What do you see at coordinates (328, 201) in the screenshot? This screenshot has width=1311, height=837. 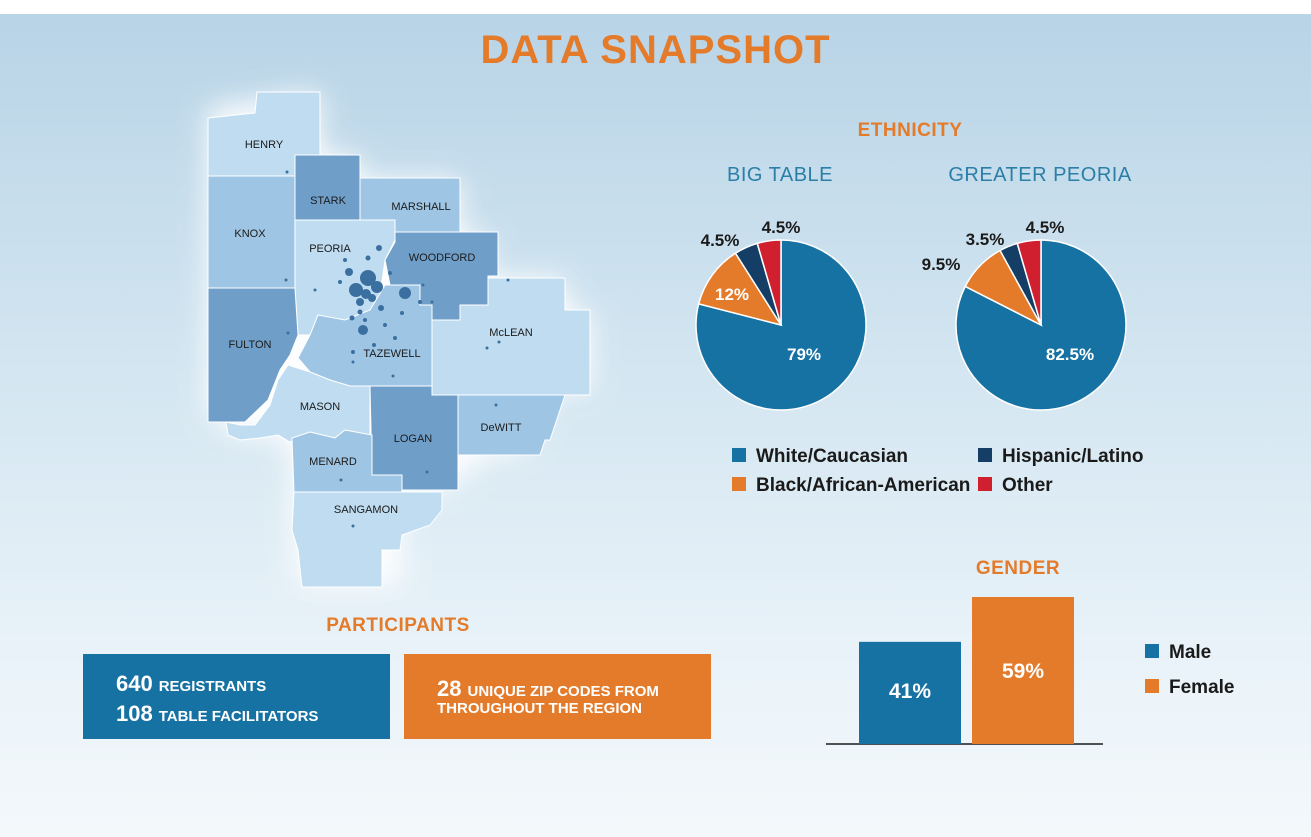 I see `county-label-stark: STARK` at bounding box center [328, 201].